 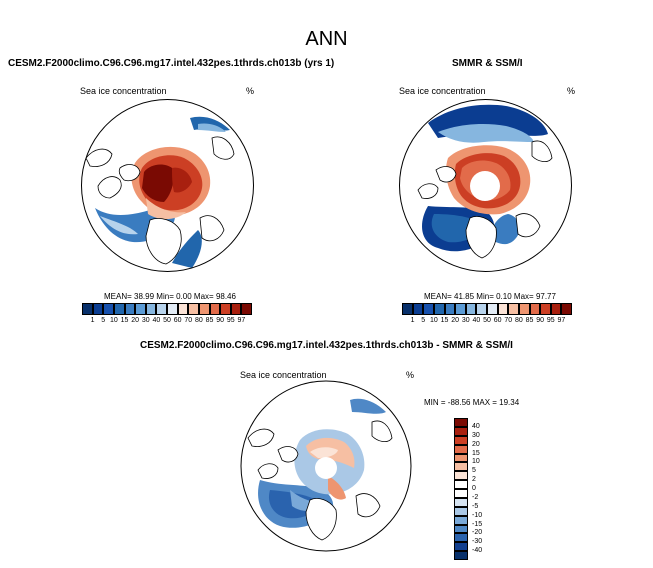 What do you see at coordinates (529, 320) in the screenshot?
I see `obs-colorbar-tick-label: 85` at bounding box center [529, 320].